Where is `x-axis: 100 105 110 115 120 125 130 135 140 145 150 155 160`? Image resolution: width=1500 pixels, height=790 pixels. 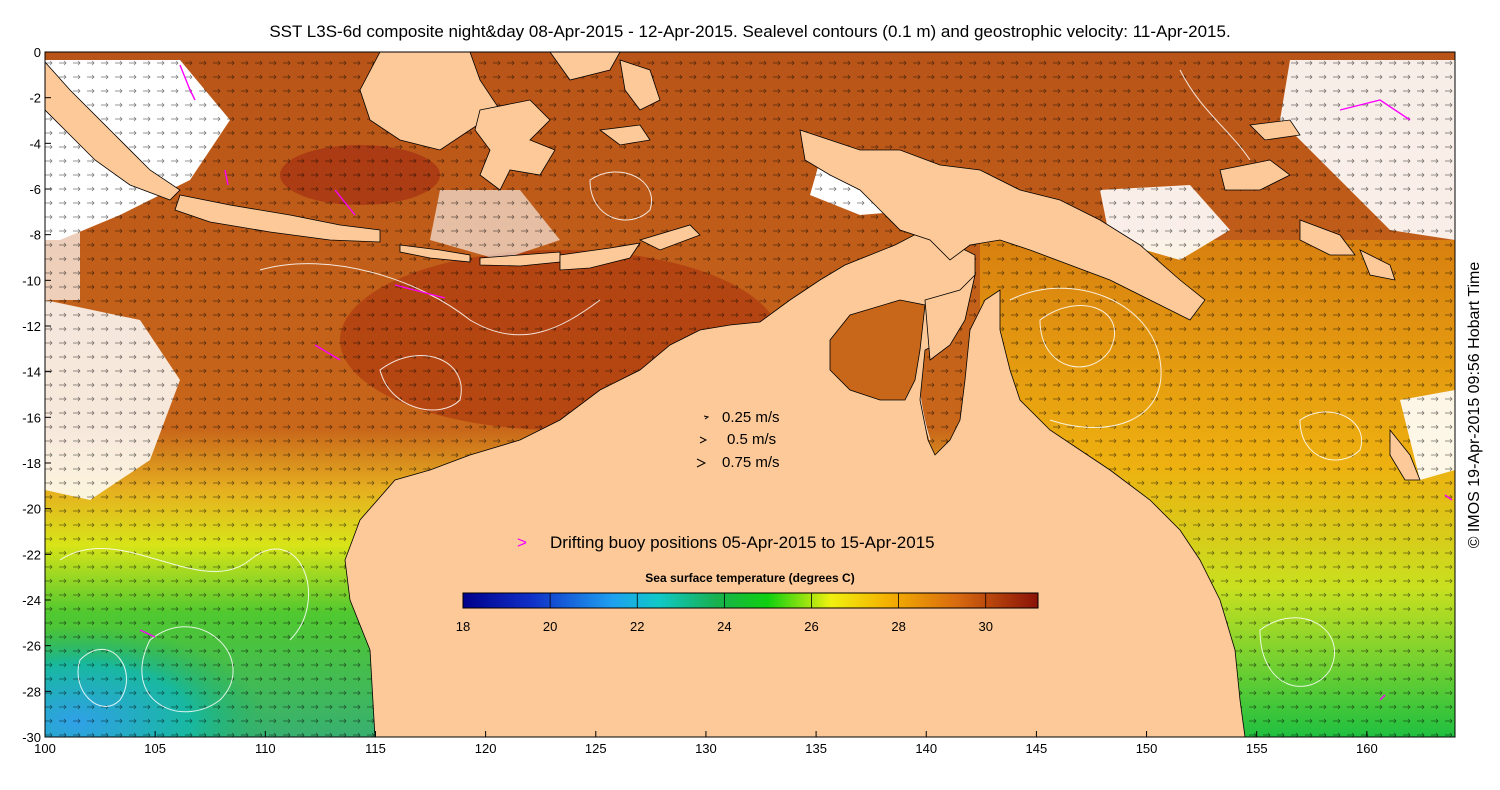
x-axis: 100 105 110 115 120 125 130 135 140 145 150 155 160 is located at coordinates (706, 743).